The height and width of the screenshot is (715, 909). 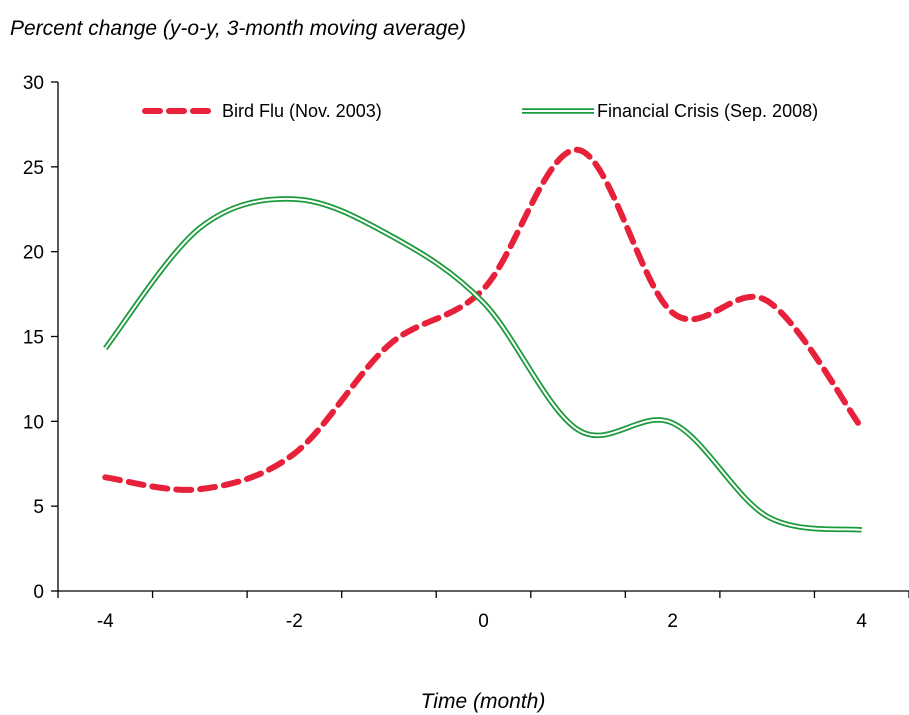 What do you see at coordinates (38, 507) in the screenshot?
I see `y-tick-label: 5` at bounding box center [38, 507].